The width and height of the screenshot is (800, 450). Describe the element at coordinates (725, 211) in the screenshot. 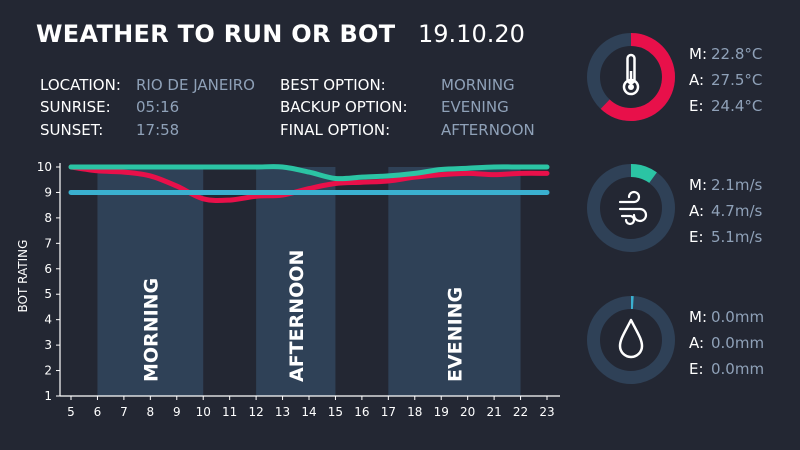

I see `gauge-1-stat-a: A: 4.7m/s` at that location.